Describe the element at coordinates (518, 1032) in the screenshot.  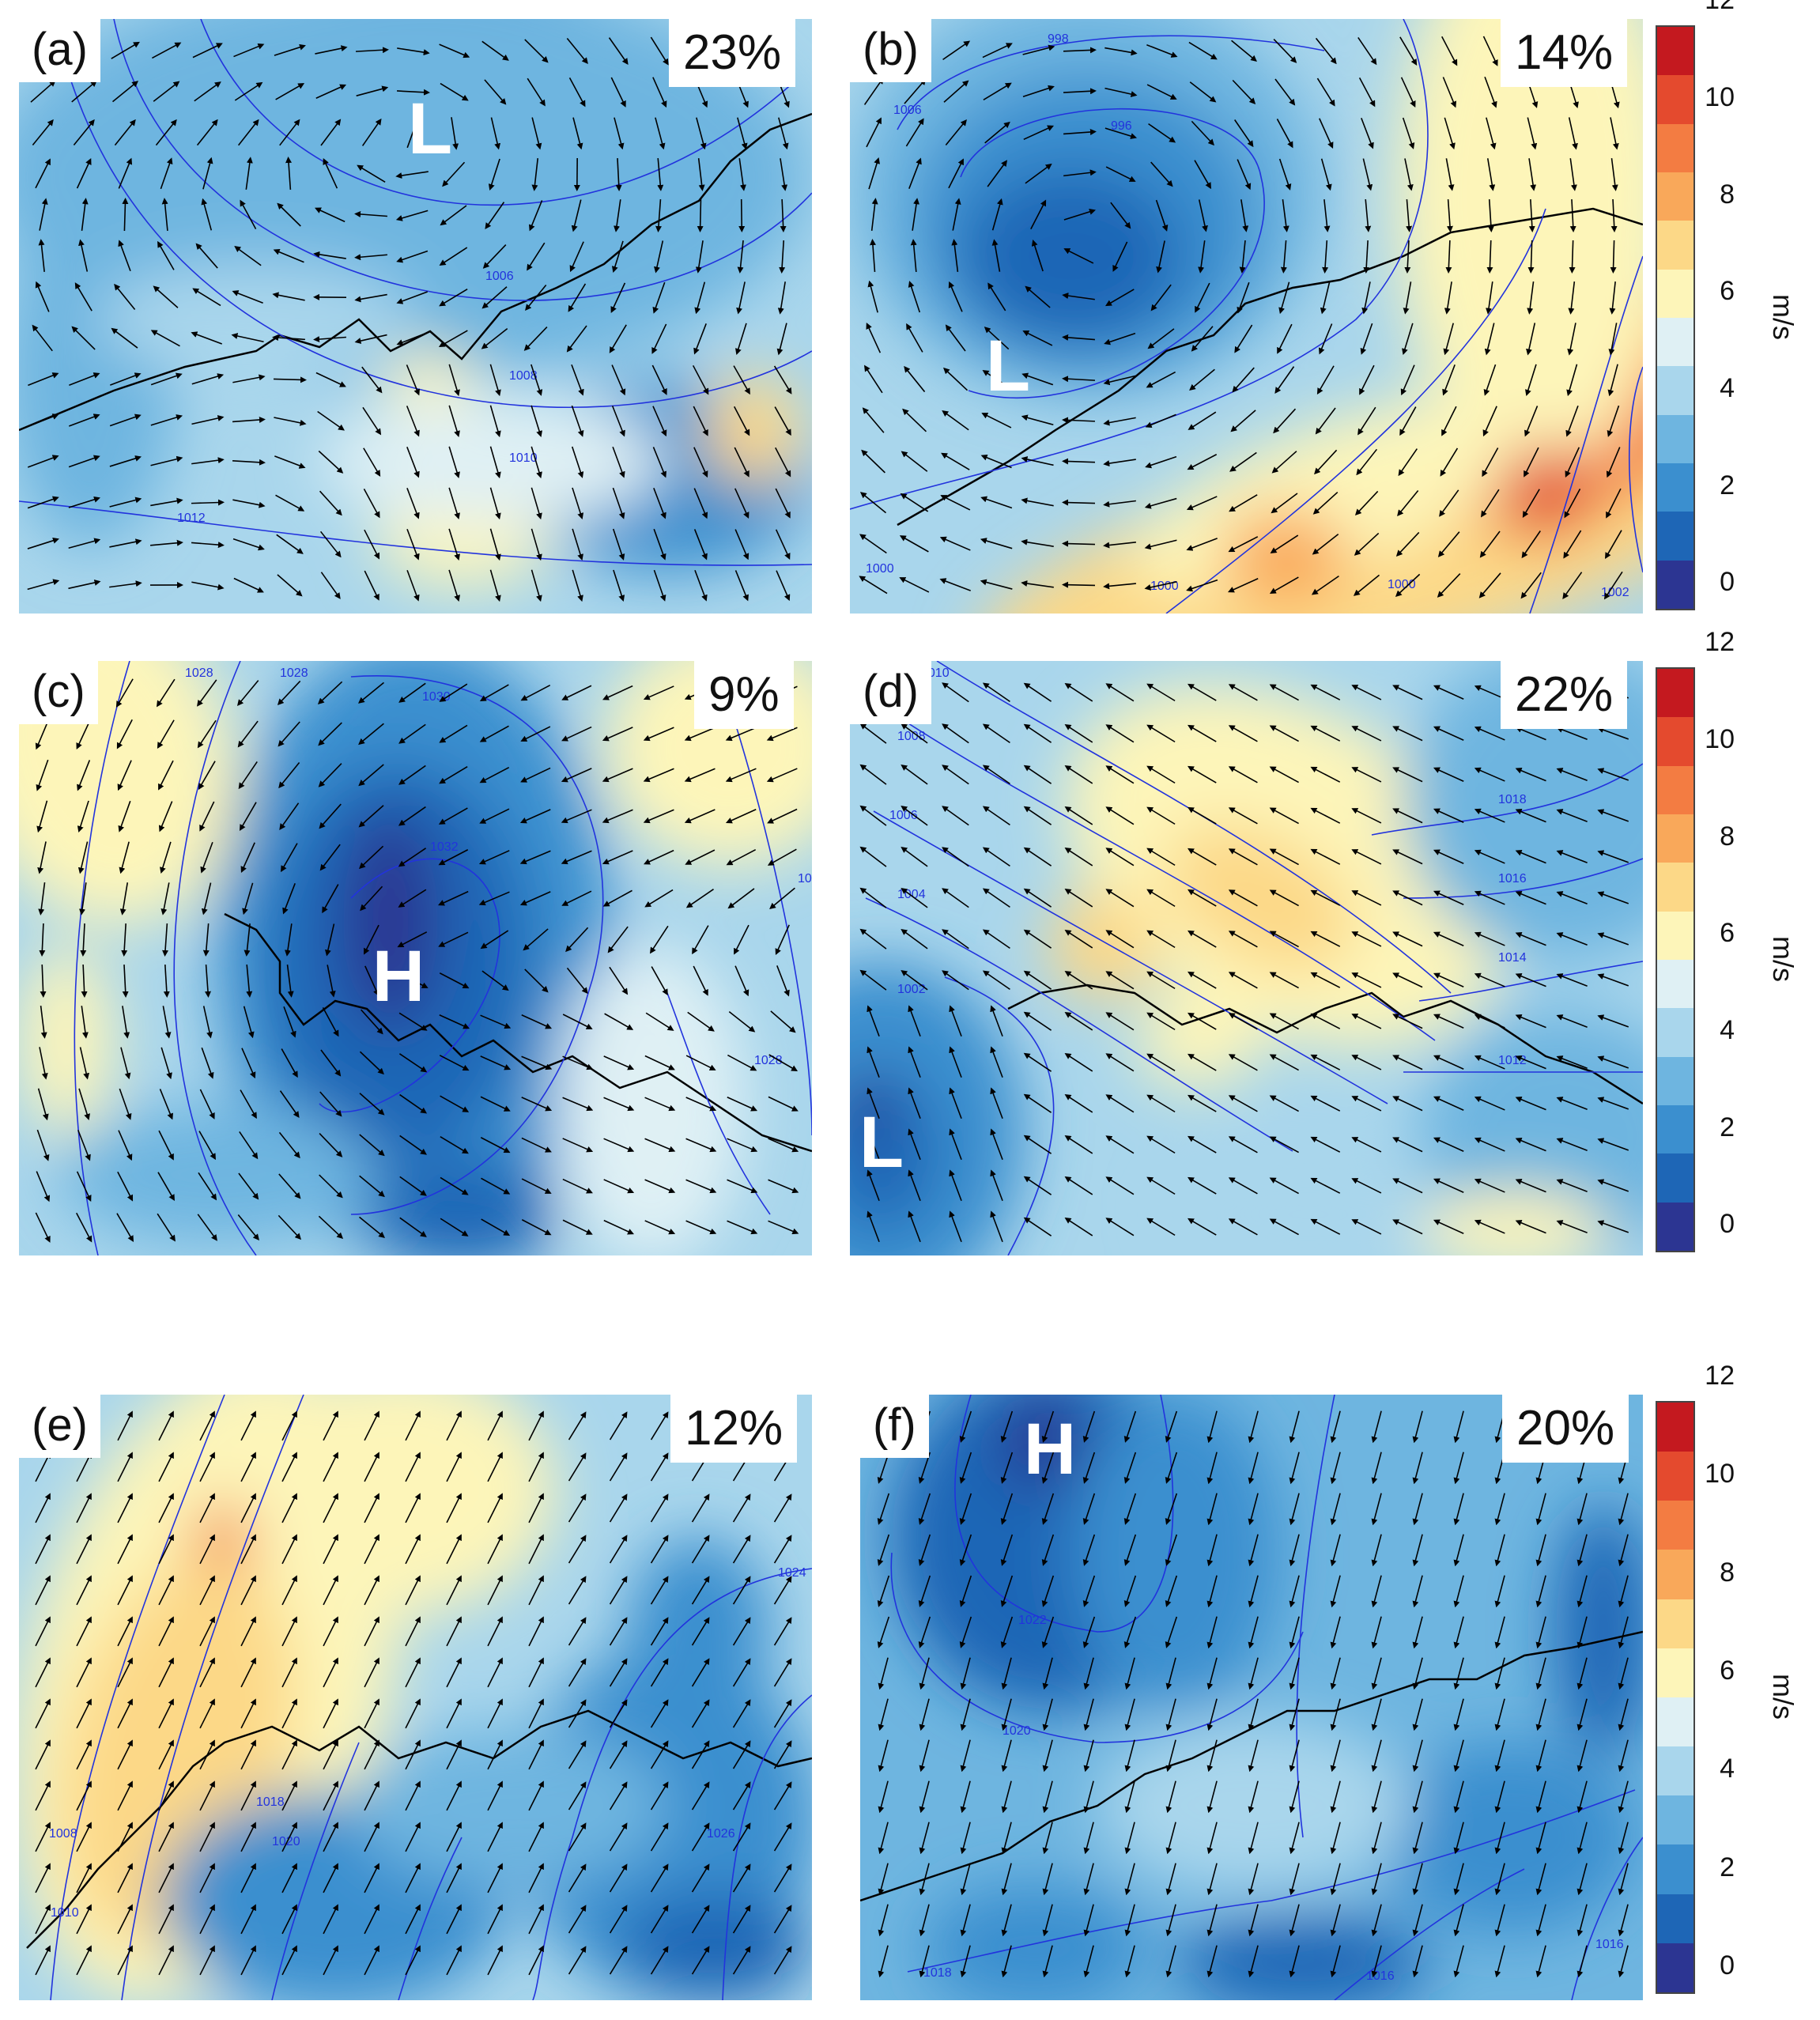
I see `coastline` at that location.